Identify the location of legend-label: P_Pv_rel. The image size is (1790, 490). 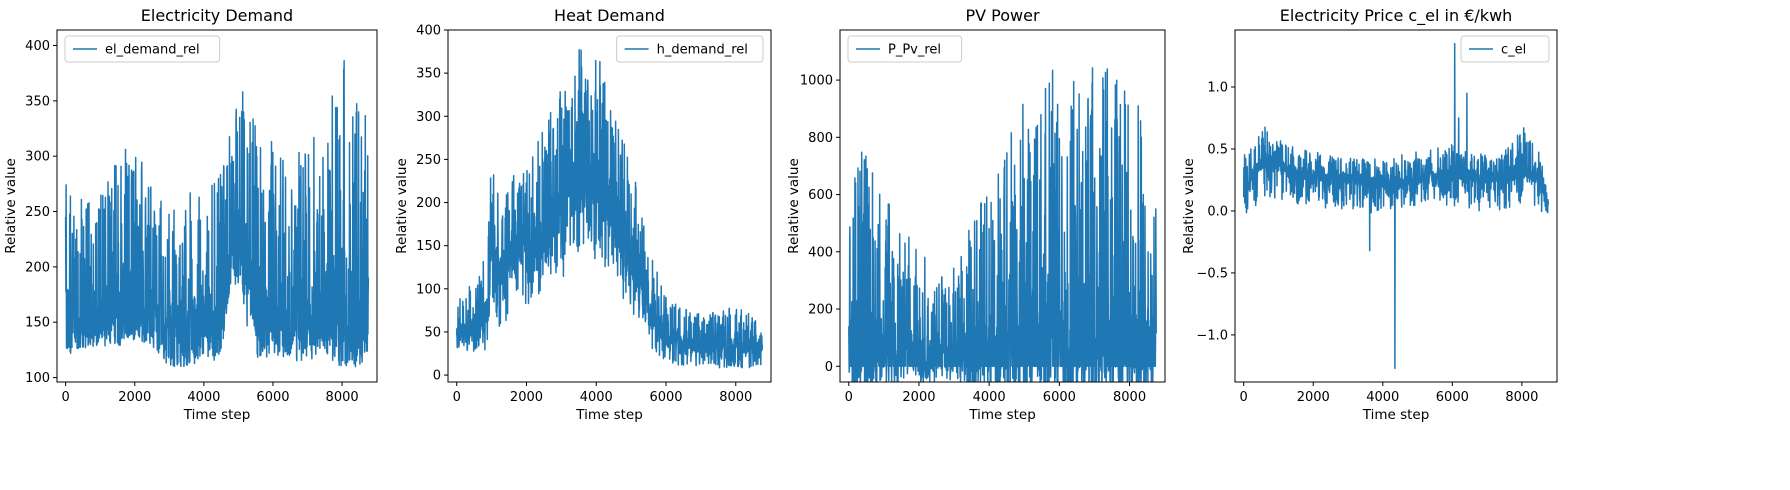
(914, 50).